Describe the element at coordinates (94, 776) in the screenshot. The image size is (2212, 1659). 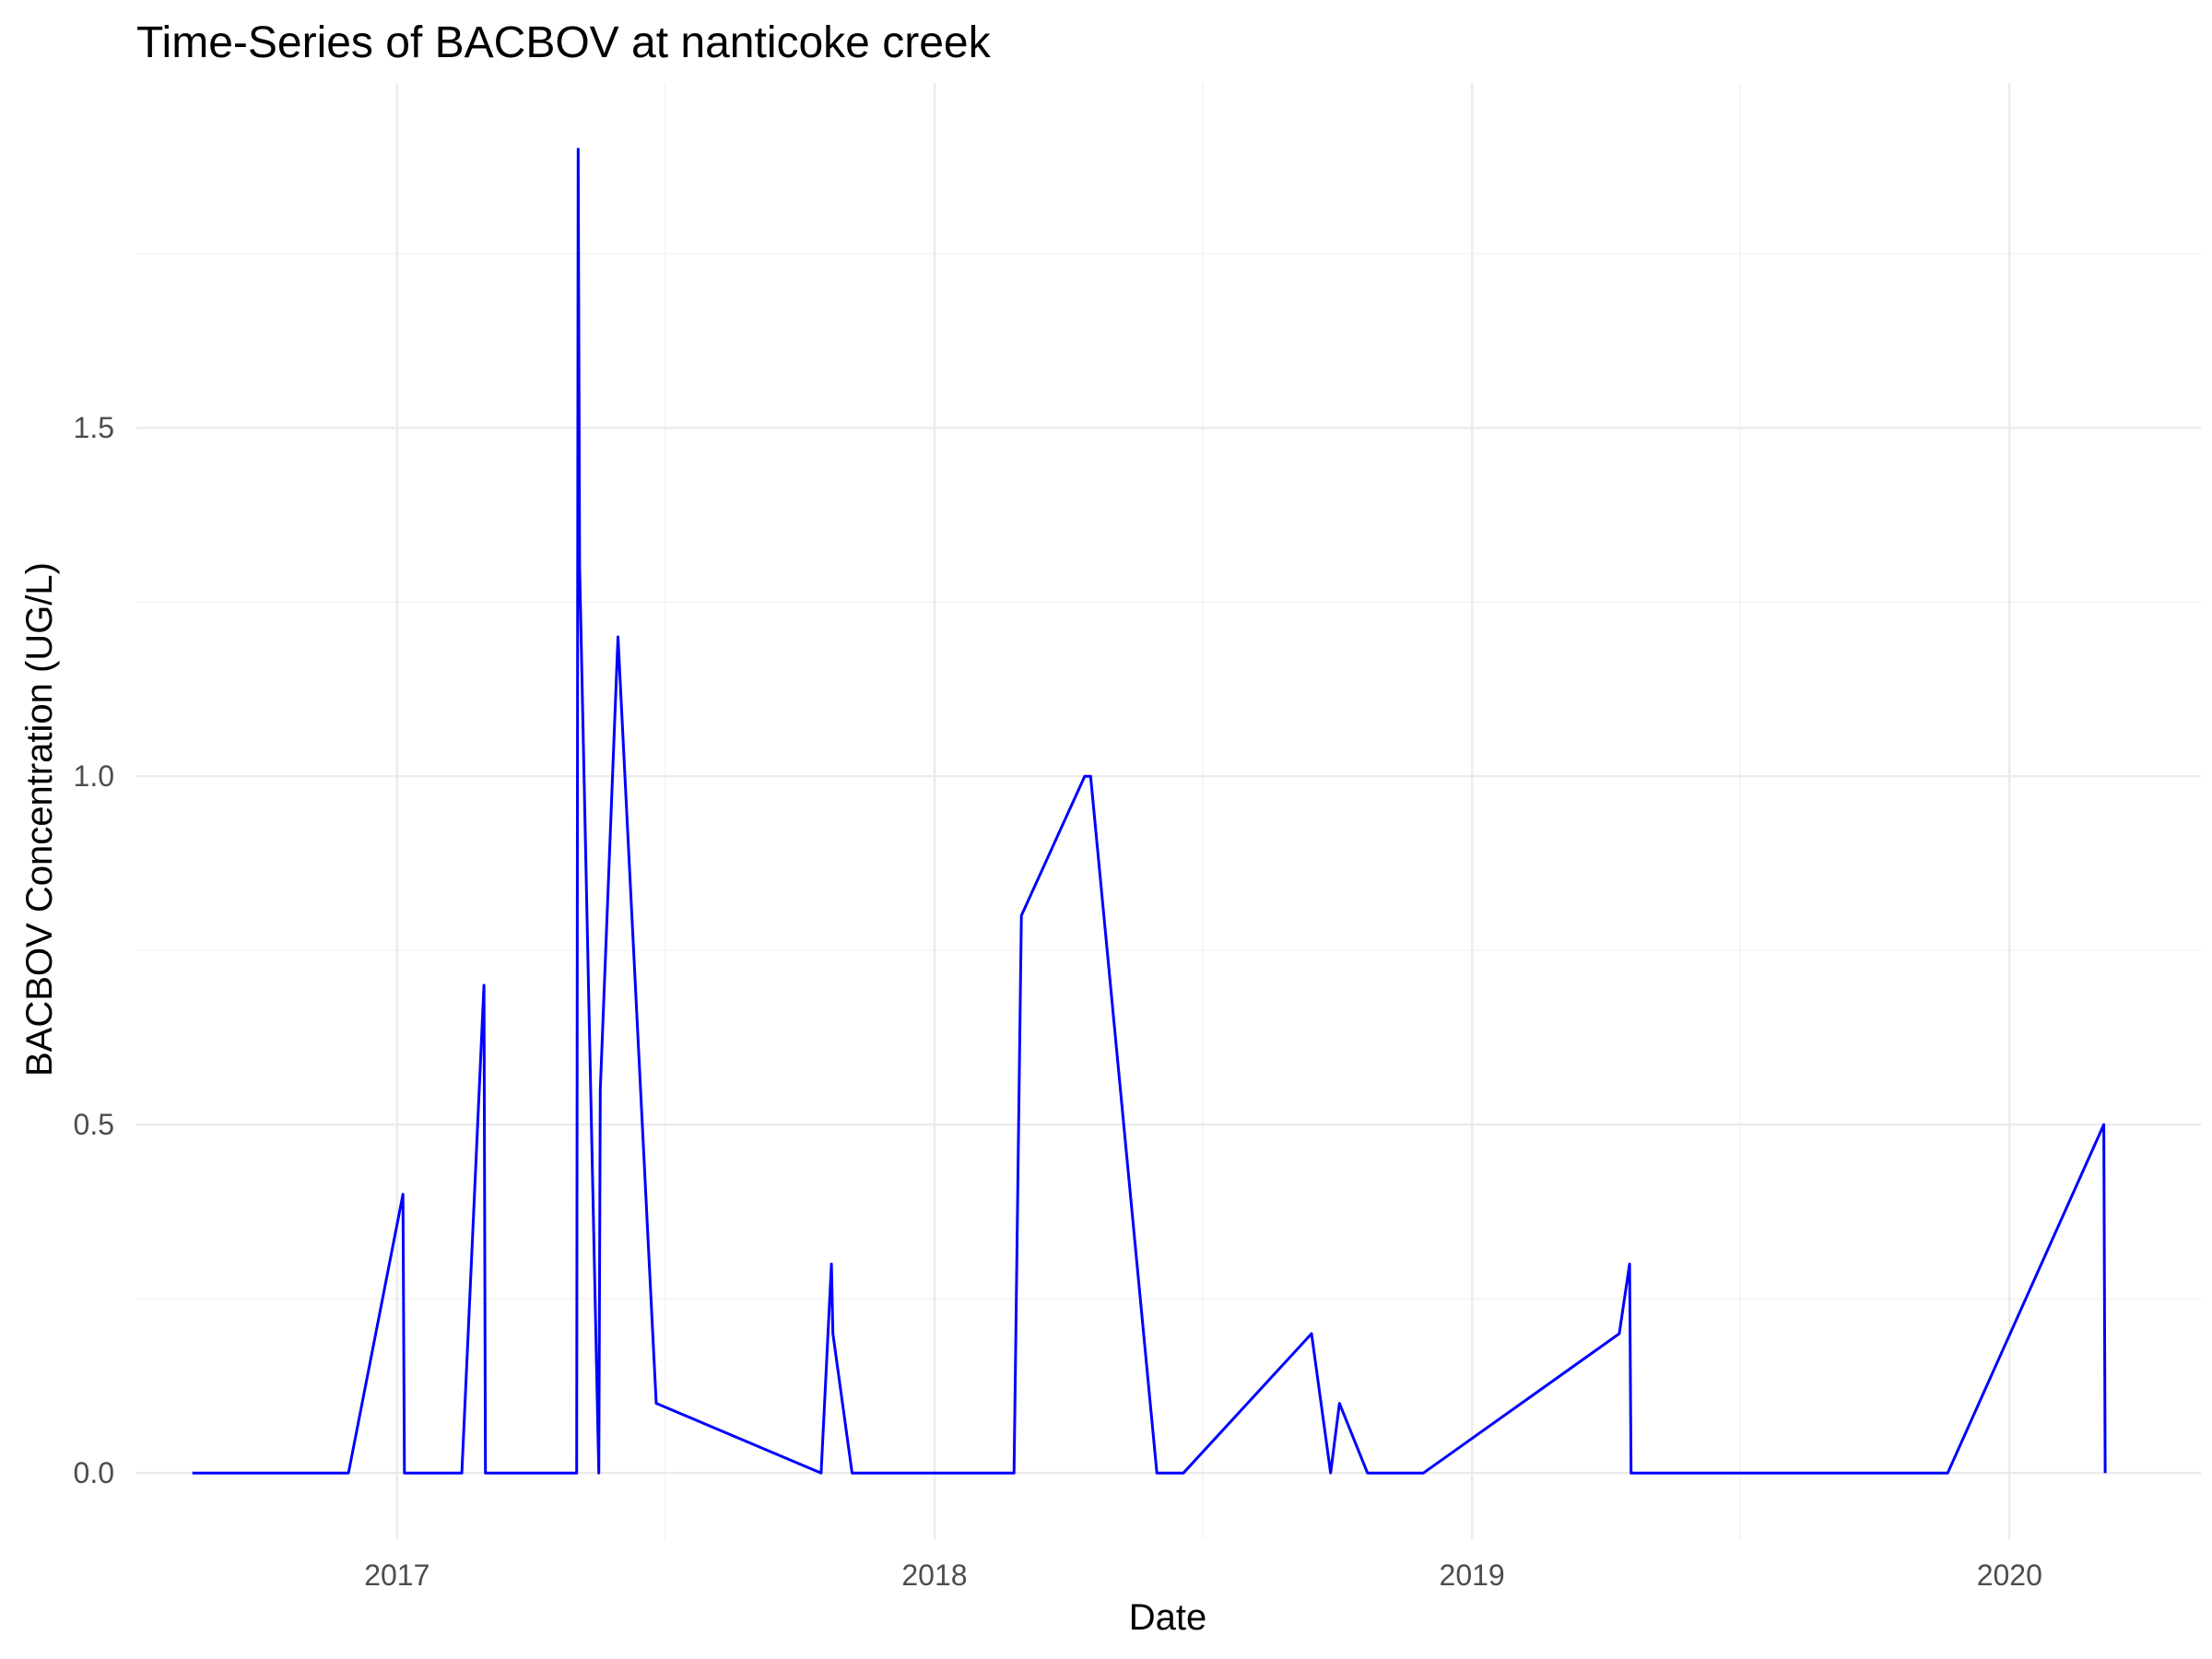
I see `y-tick-label: 1.0` at that location.